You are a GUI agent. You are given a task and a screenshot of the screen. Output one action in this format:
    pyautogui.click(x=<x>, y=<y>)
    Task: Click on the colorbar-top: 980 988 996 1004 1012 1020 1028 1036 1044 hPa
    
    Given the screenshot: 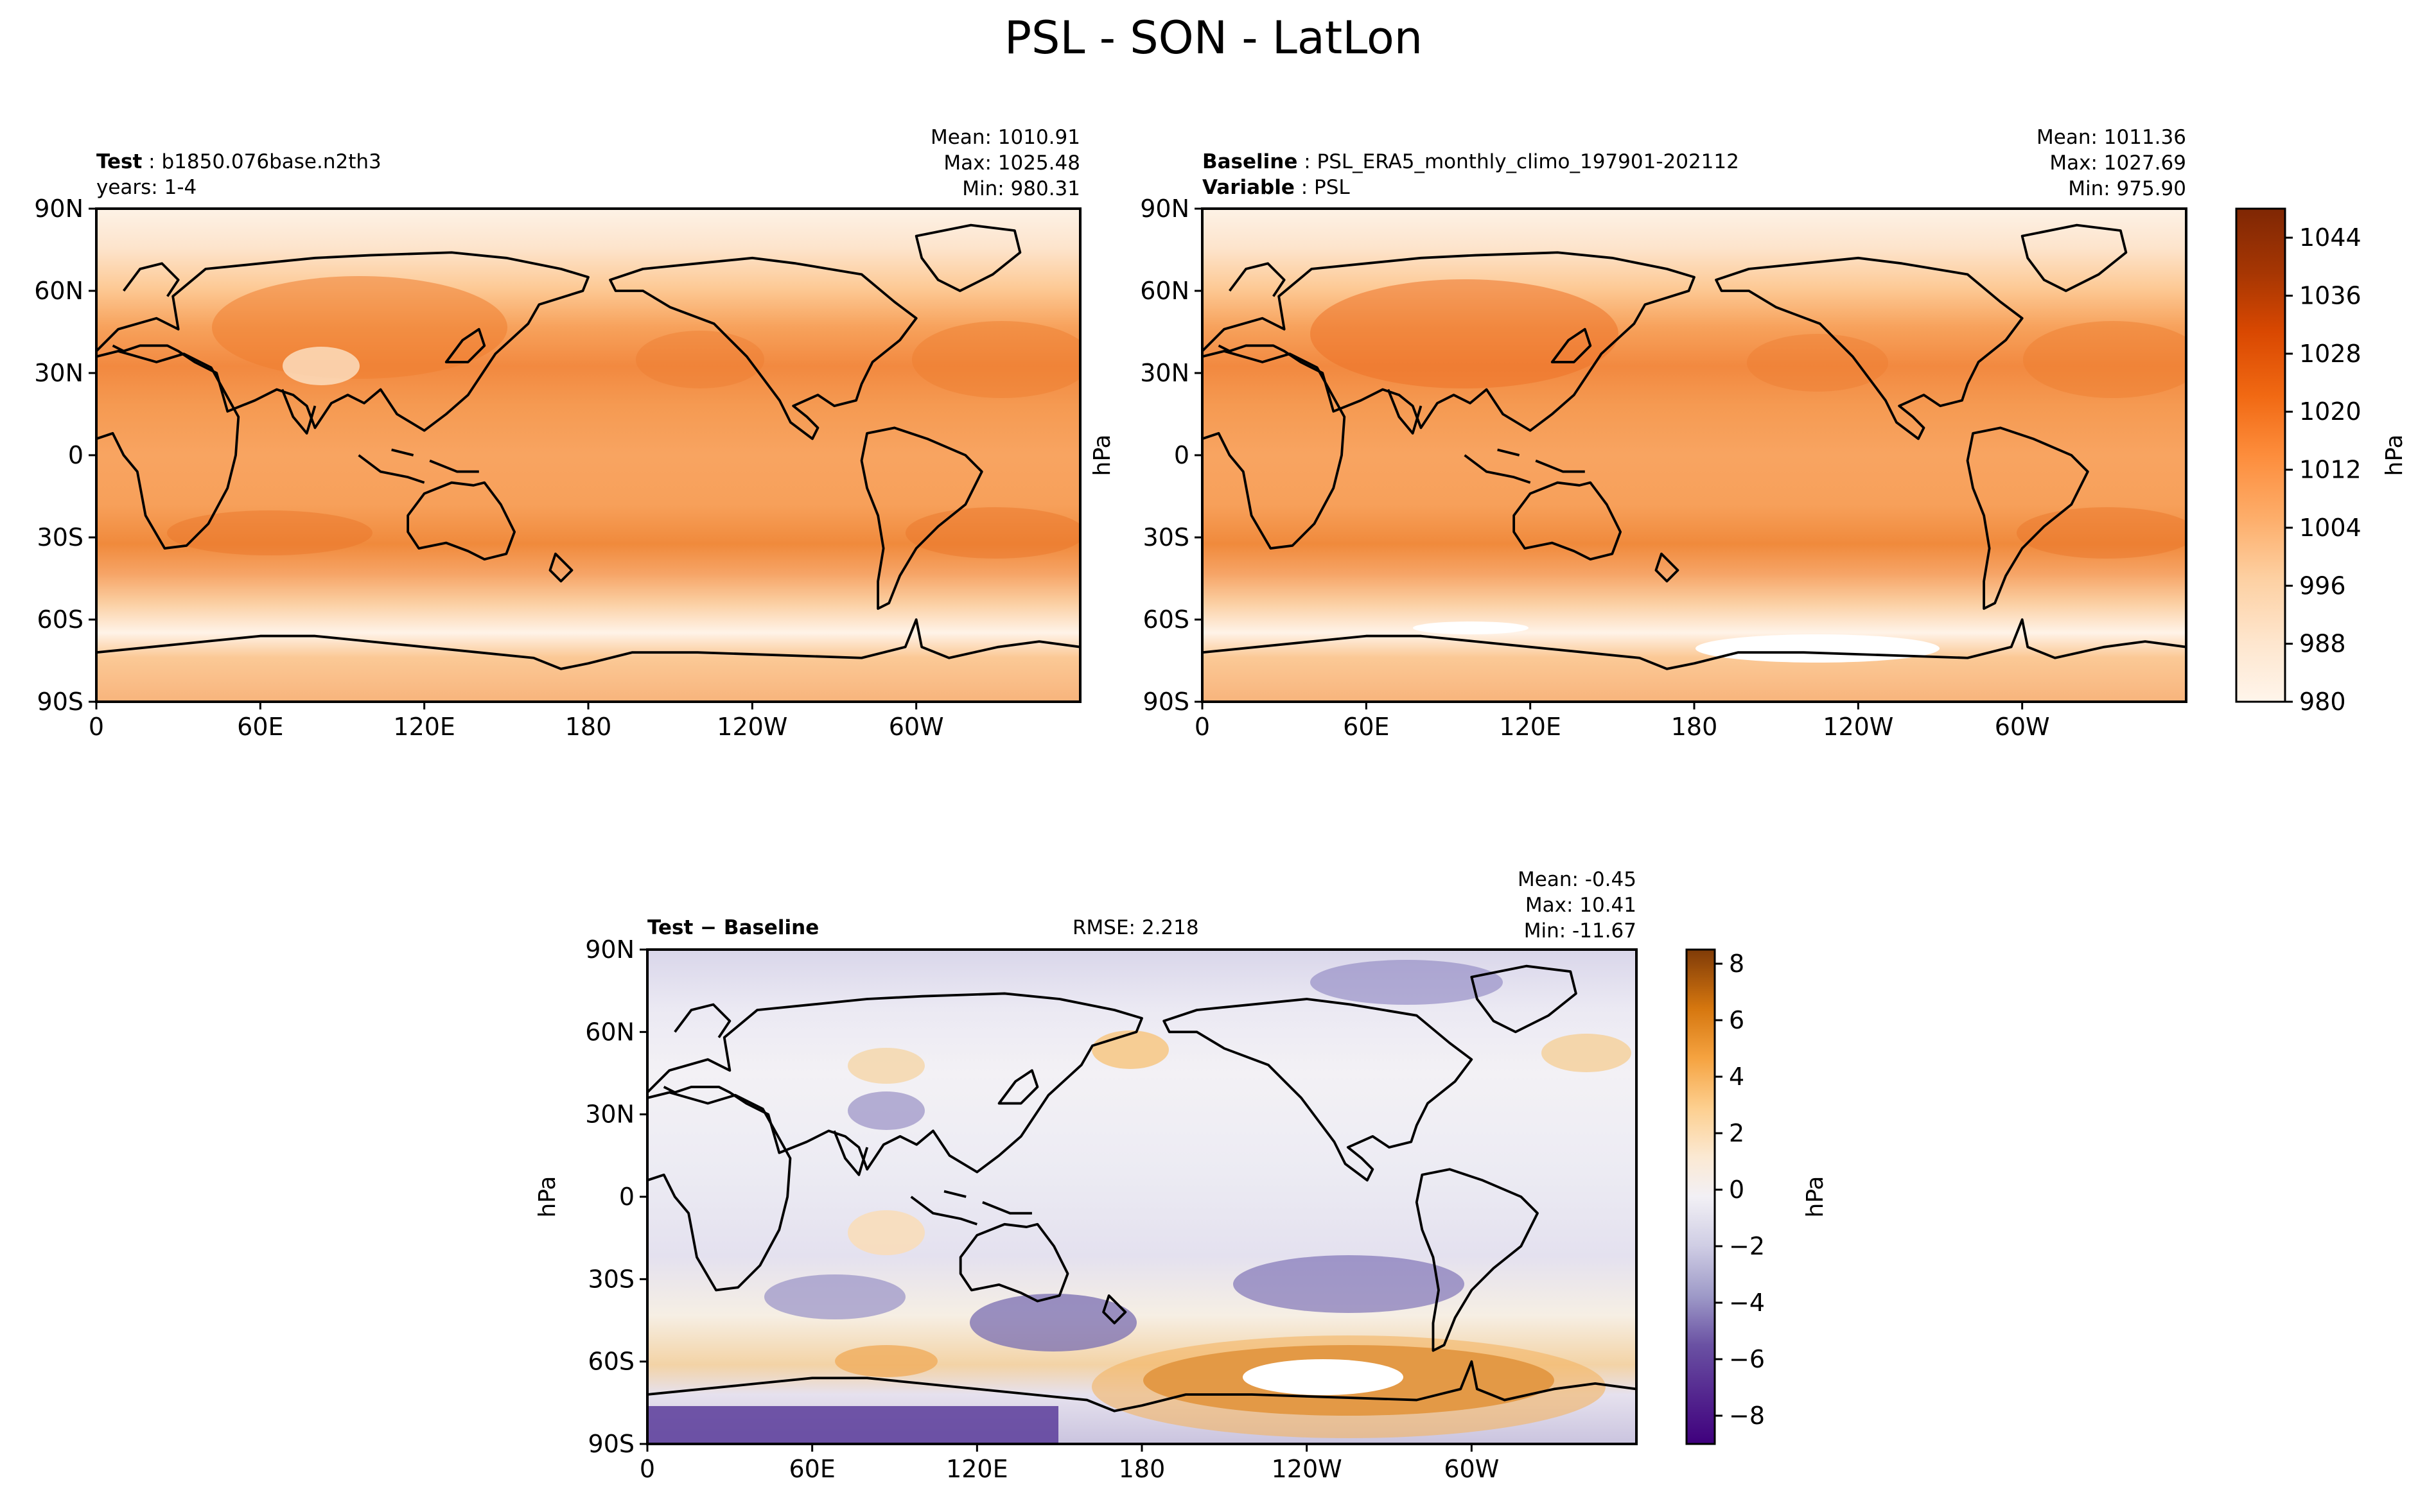 What is the action you would take?
    pyautogui.click(x=2321, y=461)
    